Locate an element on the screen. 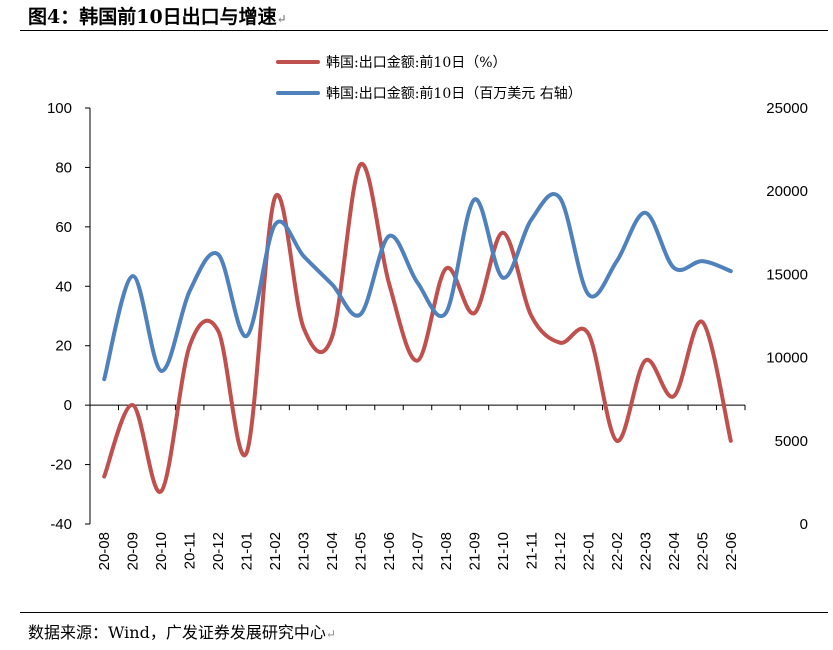  legend-label: 韩国:出口金额:前10日（百万美元 右轴） is located at coordinates (454, 93).